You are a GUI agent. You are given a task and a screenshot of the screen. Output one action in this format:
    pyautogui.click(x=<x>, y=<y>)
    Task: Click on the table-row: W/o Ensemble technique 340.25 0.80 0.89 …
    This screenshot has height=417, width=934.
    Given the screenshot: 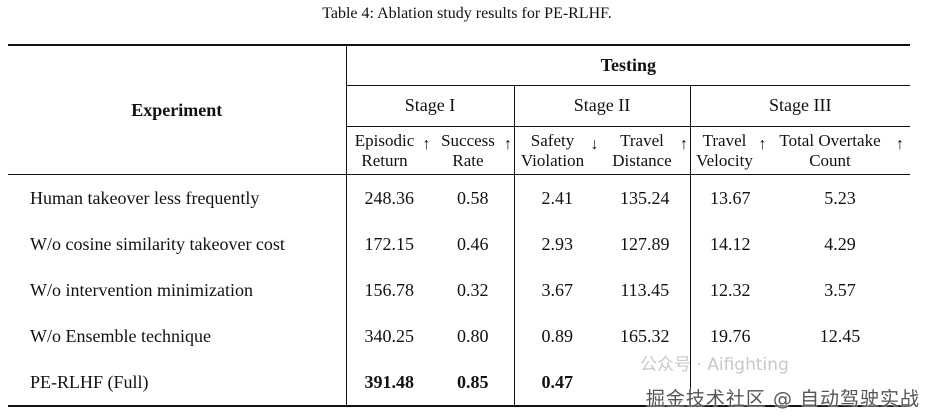 What is the action you would take?
    pyautogui.click(x=459, y=336)
    